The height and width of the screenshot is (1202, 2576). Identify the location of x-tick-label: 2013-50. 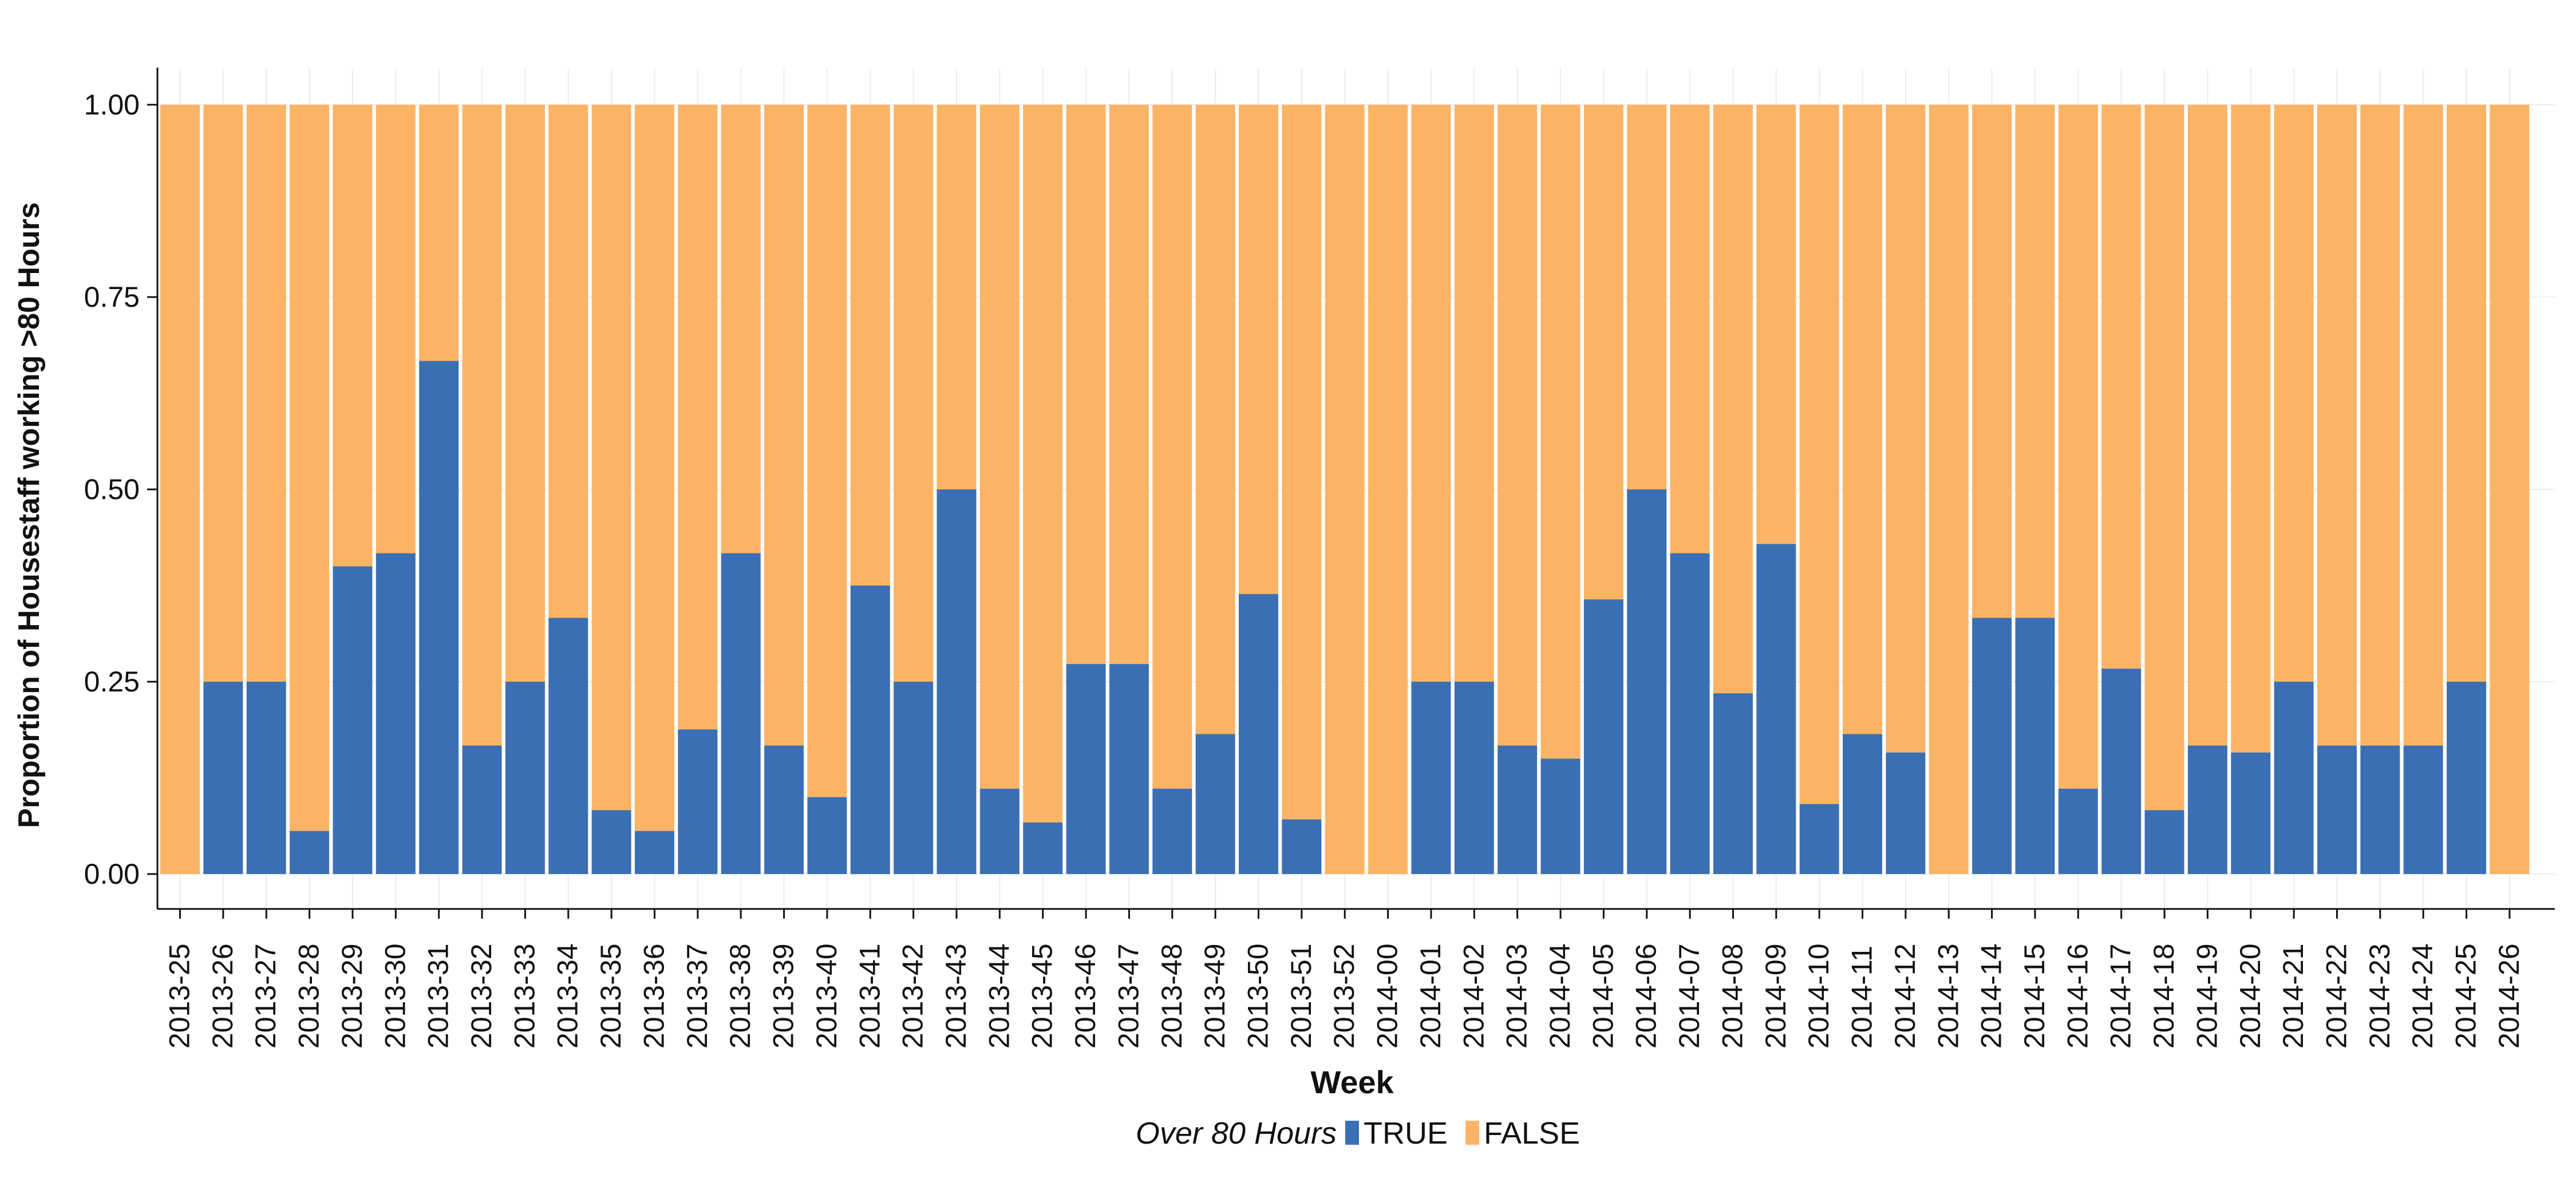
(1258, 997).